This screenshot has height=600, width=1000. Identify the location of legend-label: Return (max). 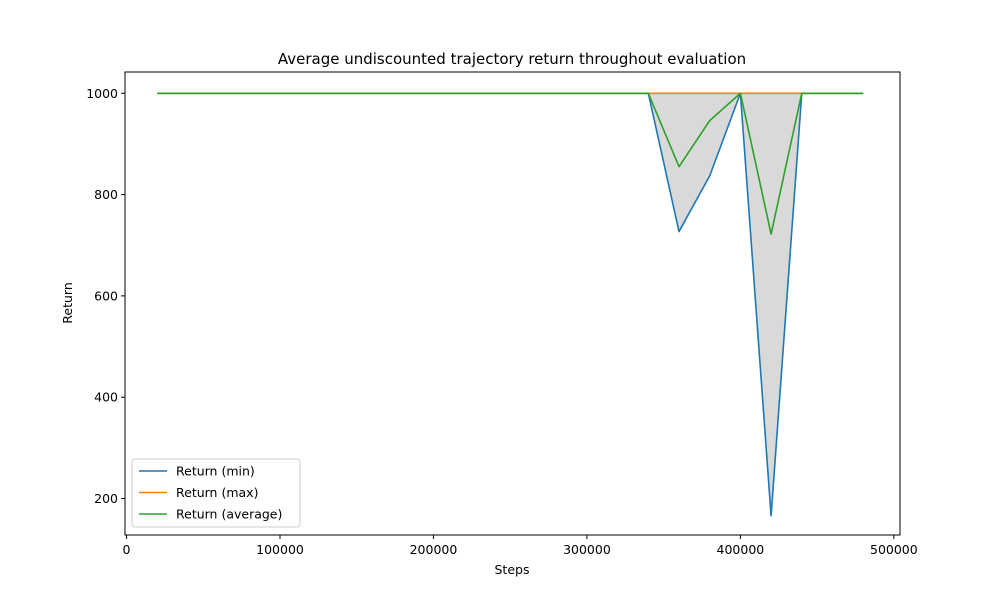
(217, 492).